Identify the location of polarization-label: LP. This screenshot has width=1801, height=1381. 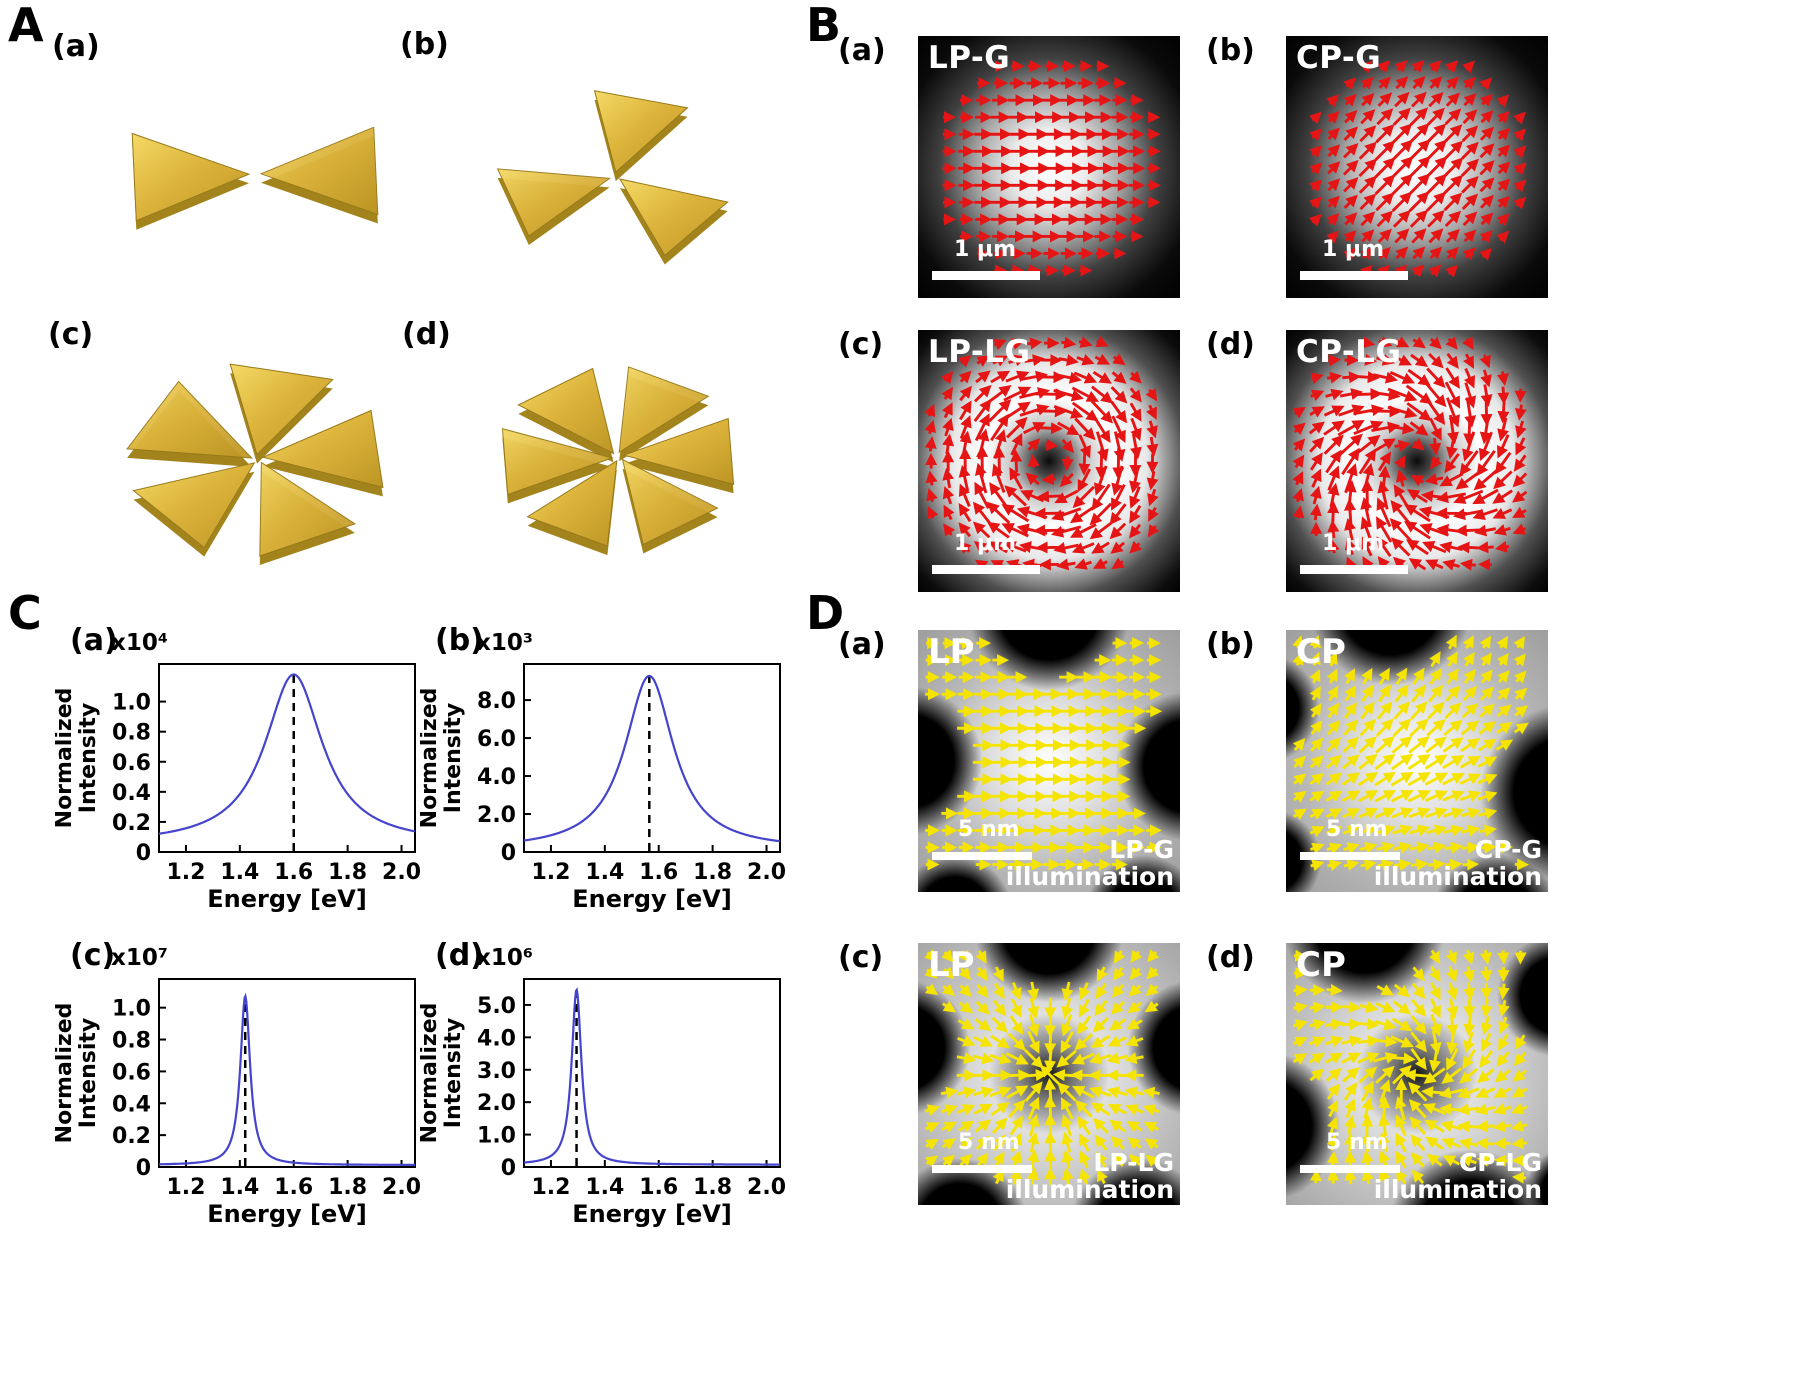
(951, 965).